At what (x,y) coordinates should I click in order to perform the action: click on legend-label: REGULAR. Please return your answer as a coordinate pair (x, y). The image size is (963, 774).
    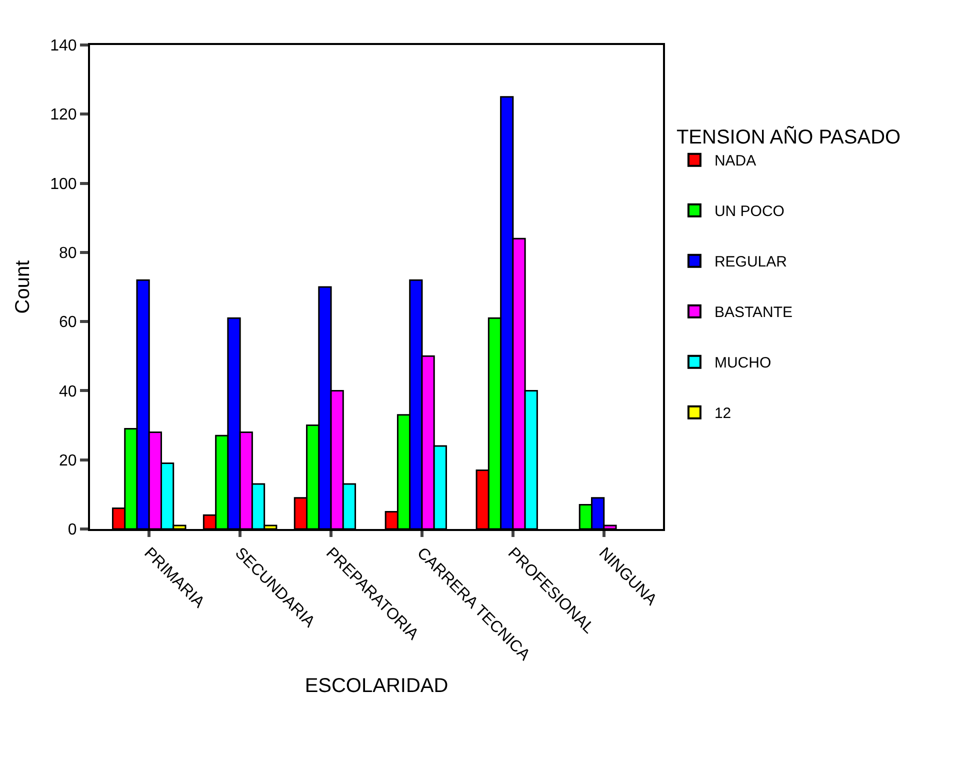
    Looking at the image, I should click on (751, 262).